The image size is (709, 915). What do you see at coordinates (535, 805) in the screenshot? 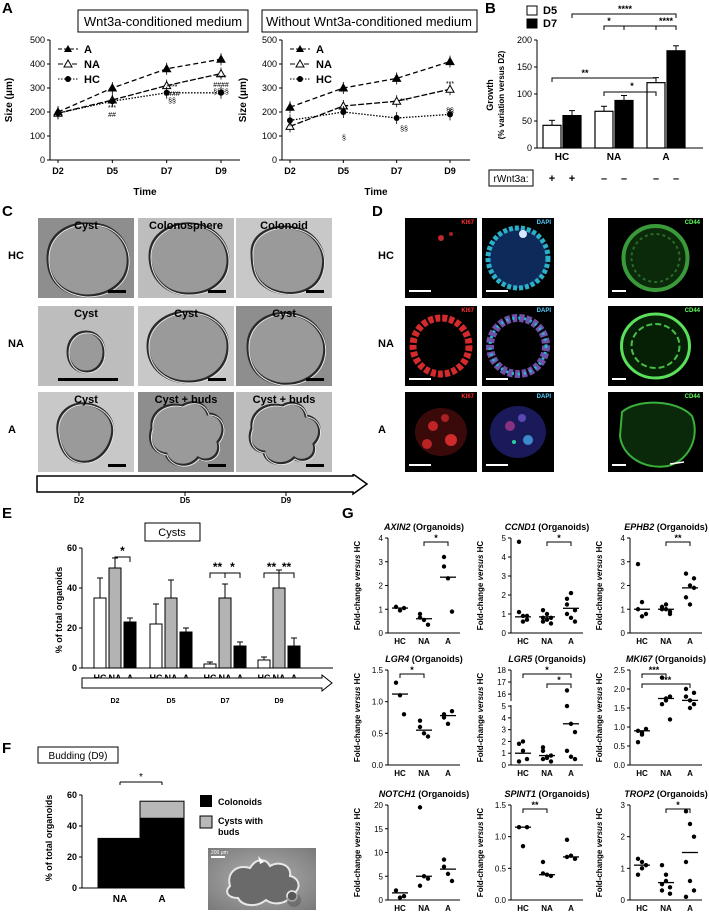
I see `sig-label: **` at bounding box center [535, 805].